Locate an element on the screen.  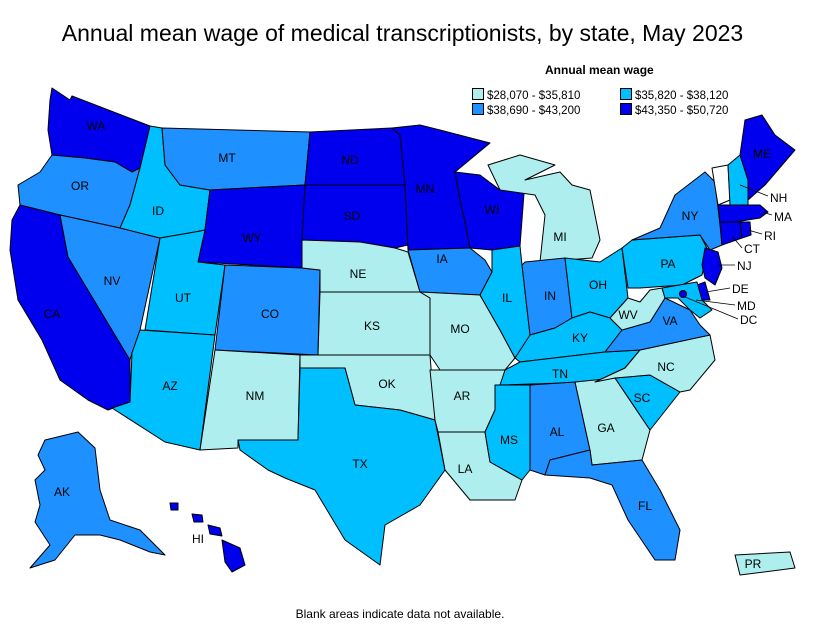
label-ks: KS is located at coordinates (372, 326).